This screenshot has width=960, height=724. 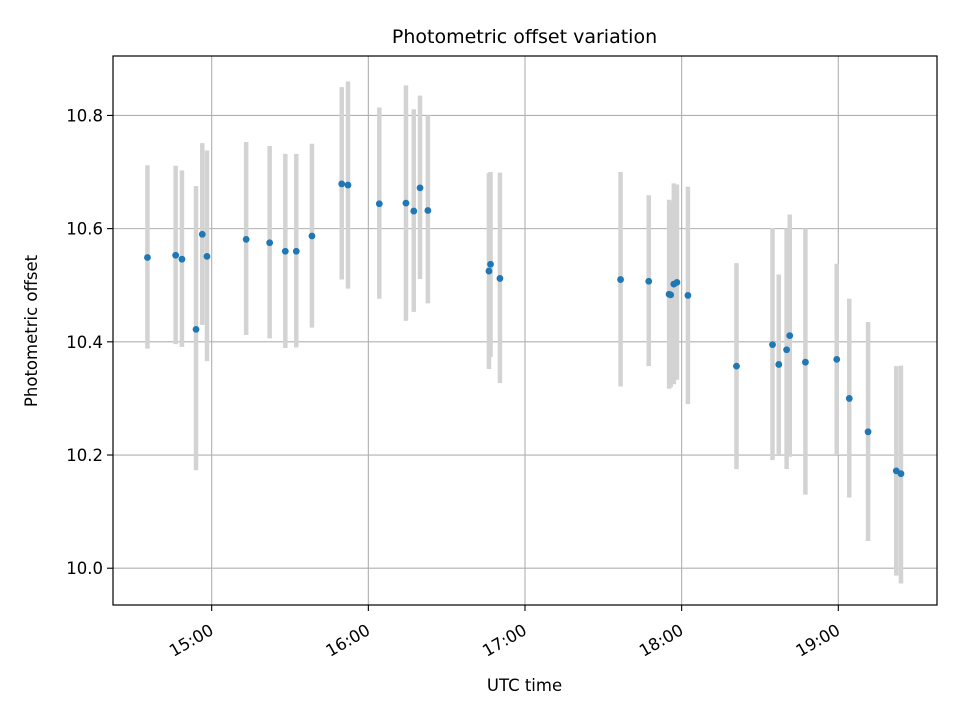 I want to click on chart-title: Photometric offset variation, so click(x=524, y=37).